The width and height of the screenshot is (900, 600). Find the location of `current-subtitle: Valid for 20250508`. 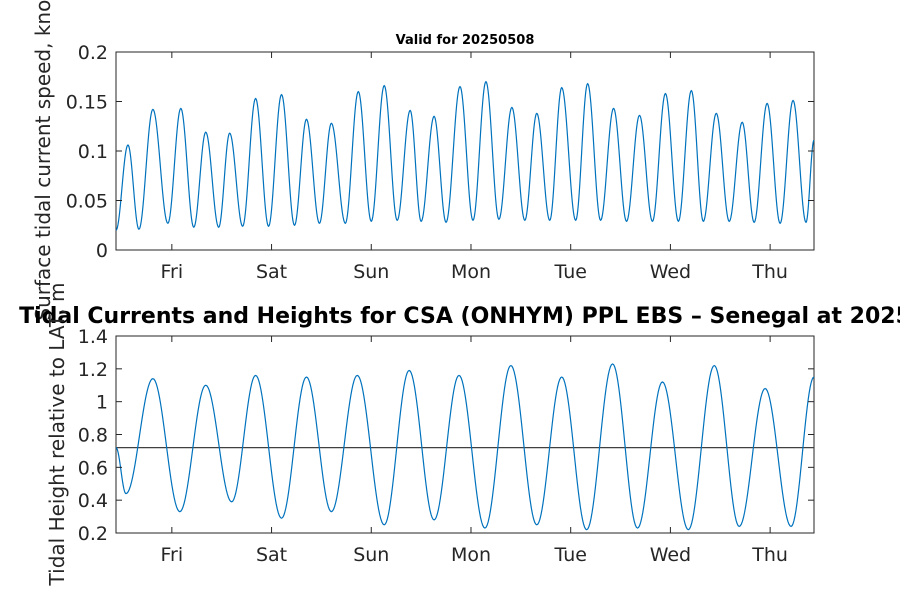

current-subtitle: Valid for 20250508 is located at coordinates (465, 40).